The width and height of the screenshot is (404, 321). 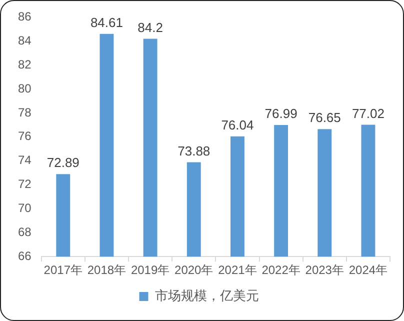 I want to click on y-tick-label: 80, so click(x=25, y=88).